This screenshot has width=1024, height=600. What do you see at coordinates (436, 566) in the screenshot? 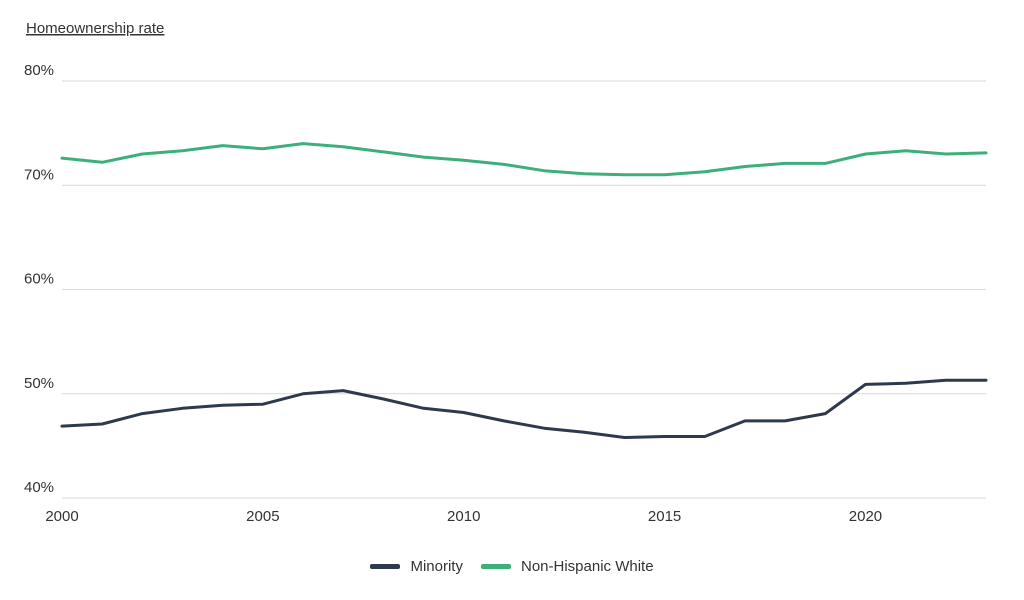
I see `legend-label-minority: Minority` at bounding box center [436, 566].